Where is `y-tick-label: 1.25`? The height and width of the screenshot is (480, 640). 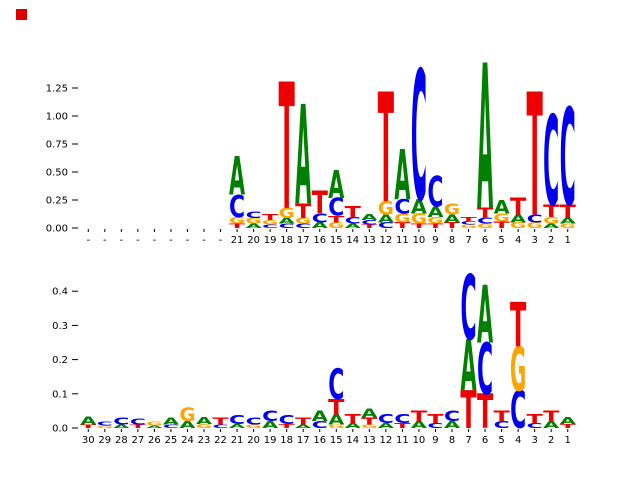
y-tick-label: 1.25 is located at coordinates (57, 89).